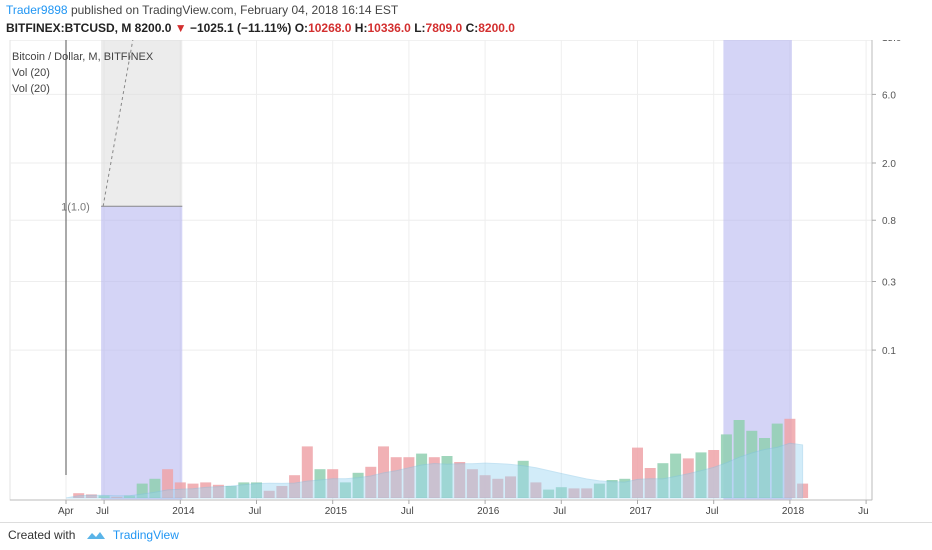 The width and height of the screenshot is (932, 550). I want to click on down-arrow-icon: ▼, so click(180, 28).